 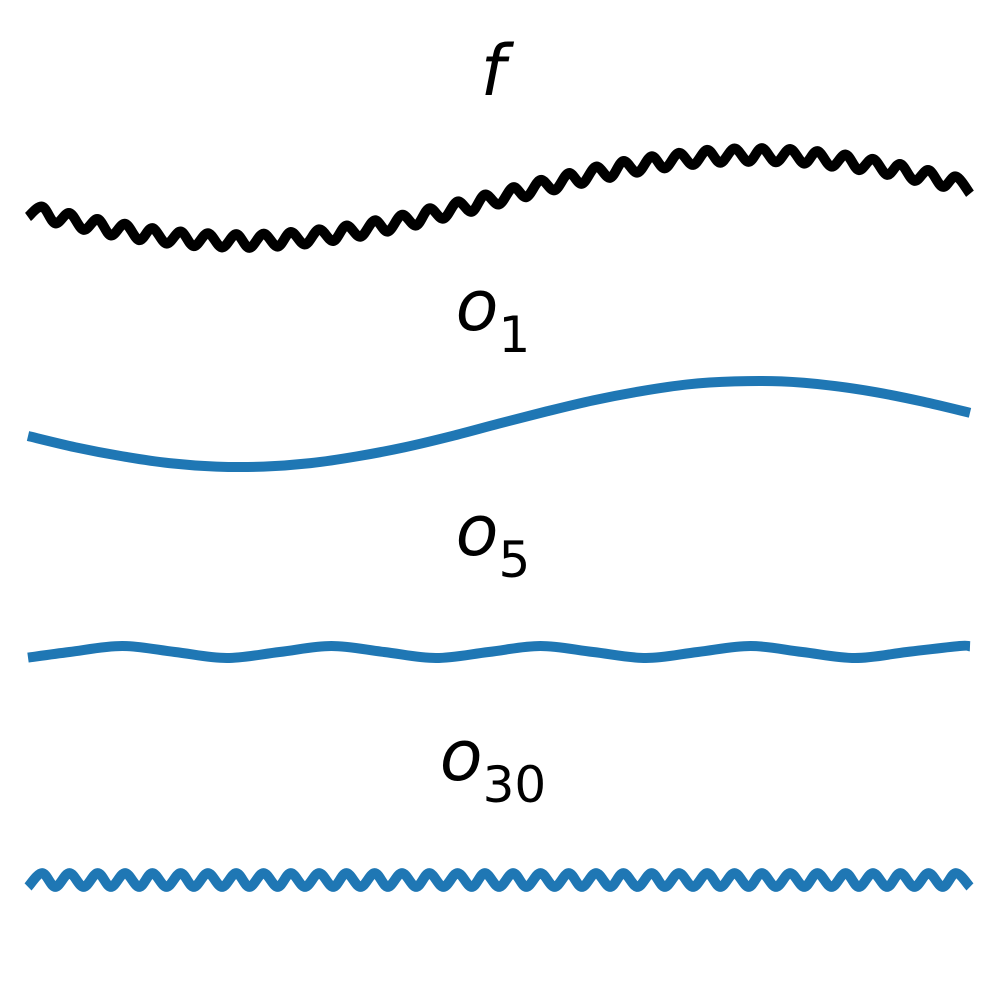 I want to click on panel-title: o5, so click(x=493, y=539).